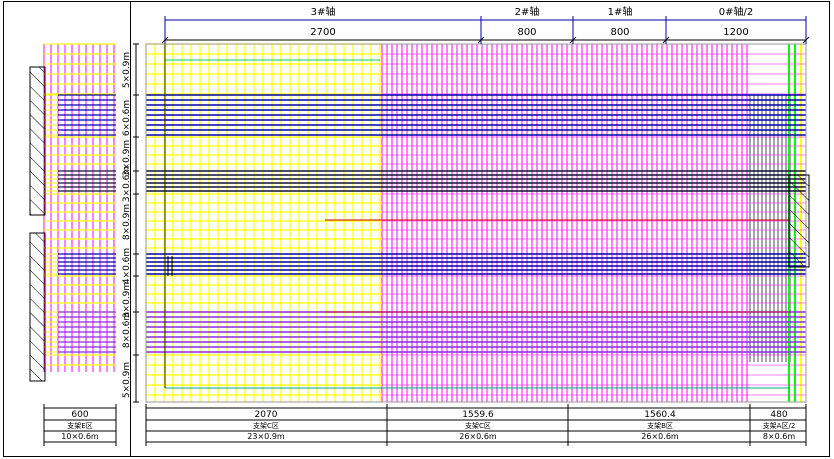 The width and height of the screenshot is (834, 459). Describe the element at coordinates (127, 118) in the screenshot. I see `left-dim-2: 6×0.6m` at that location.